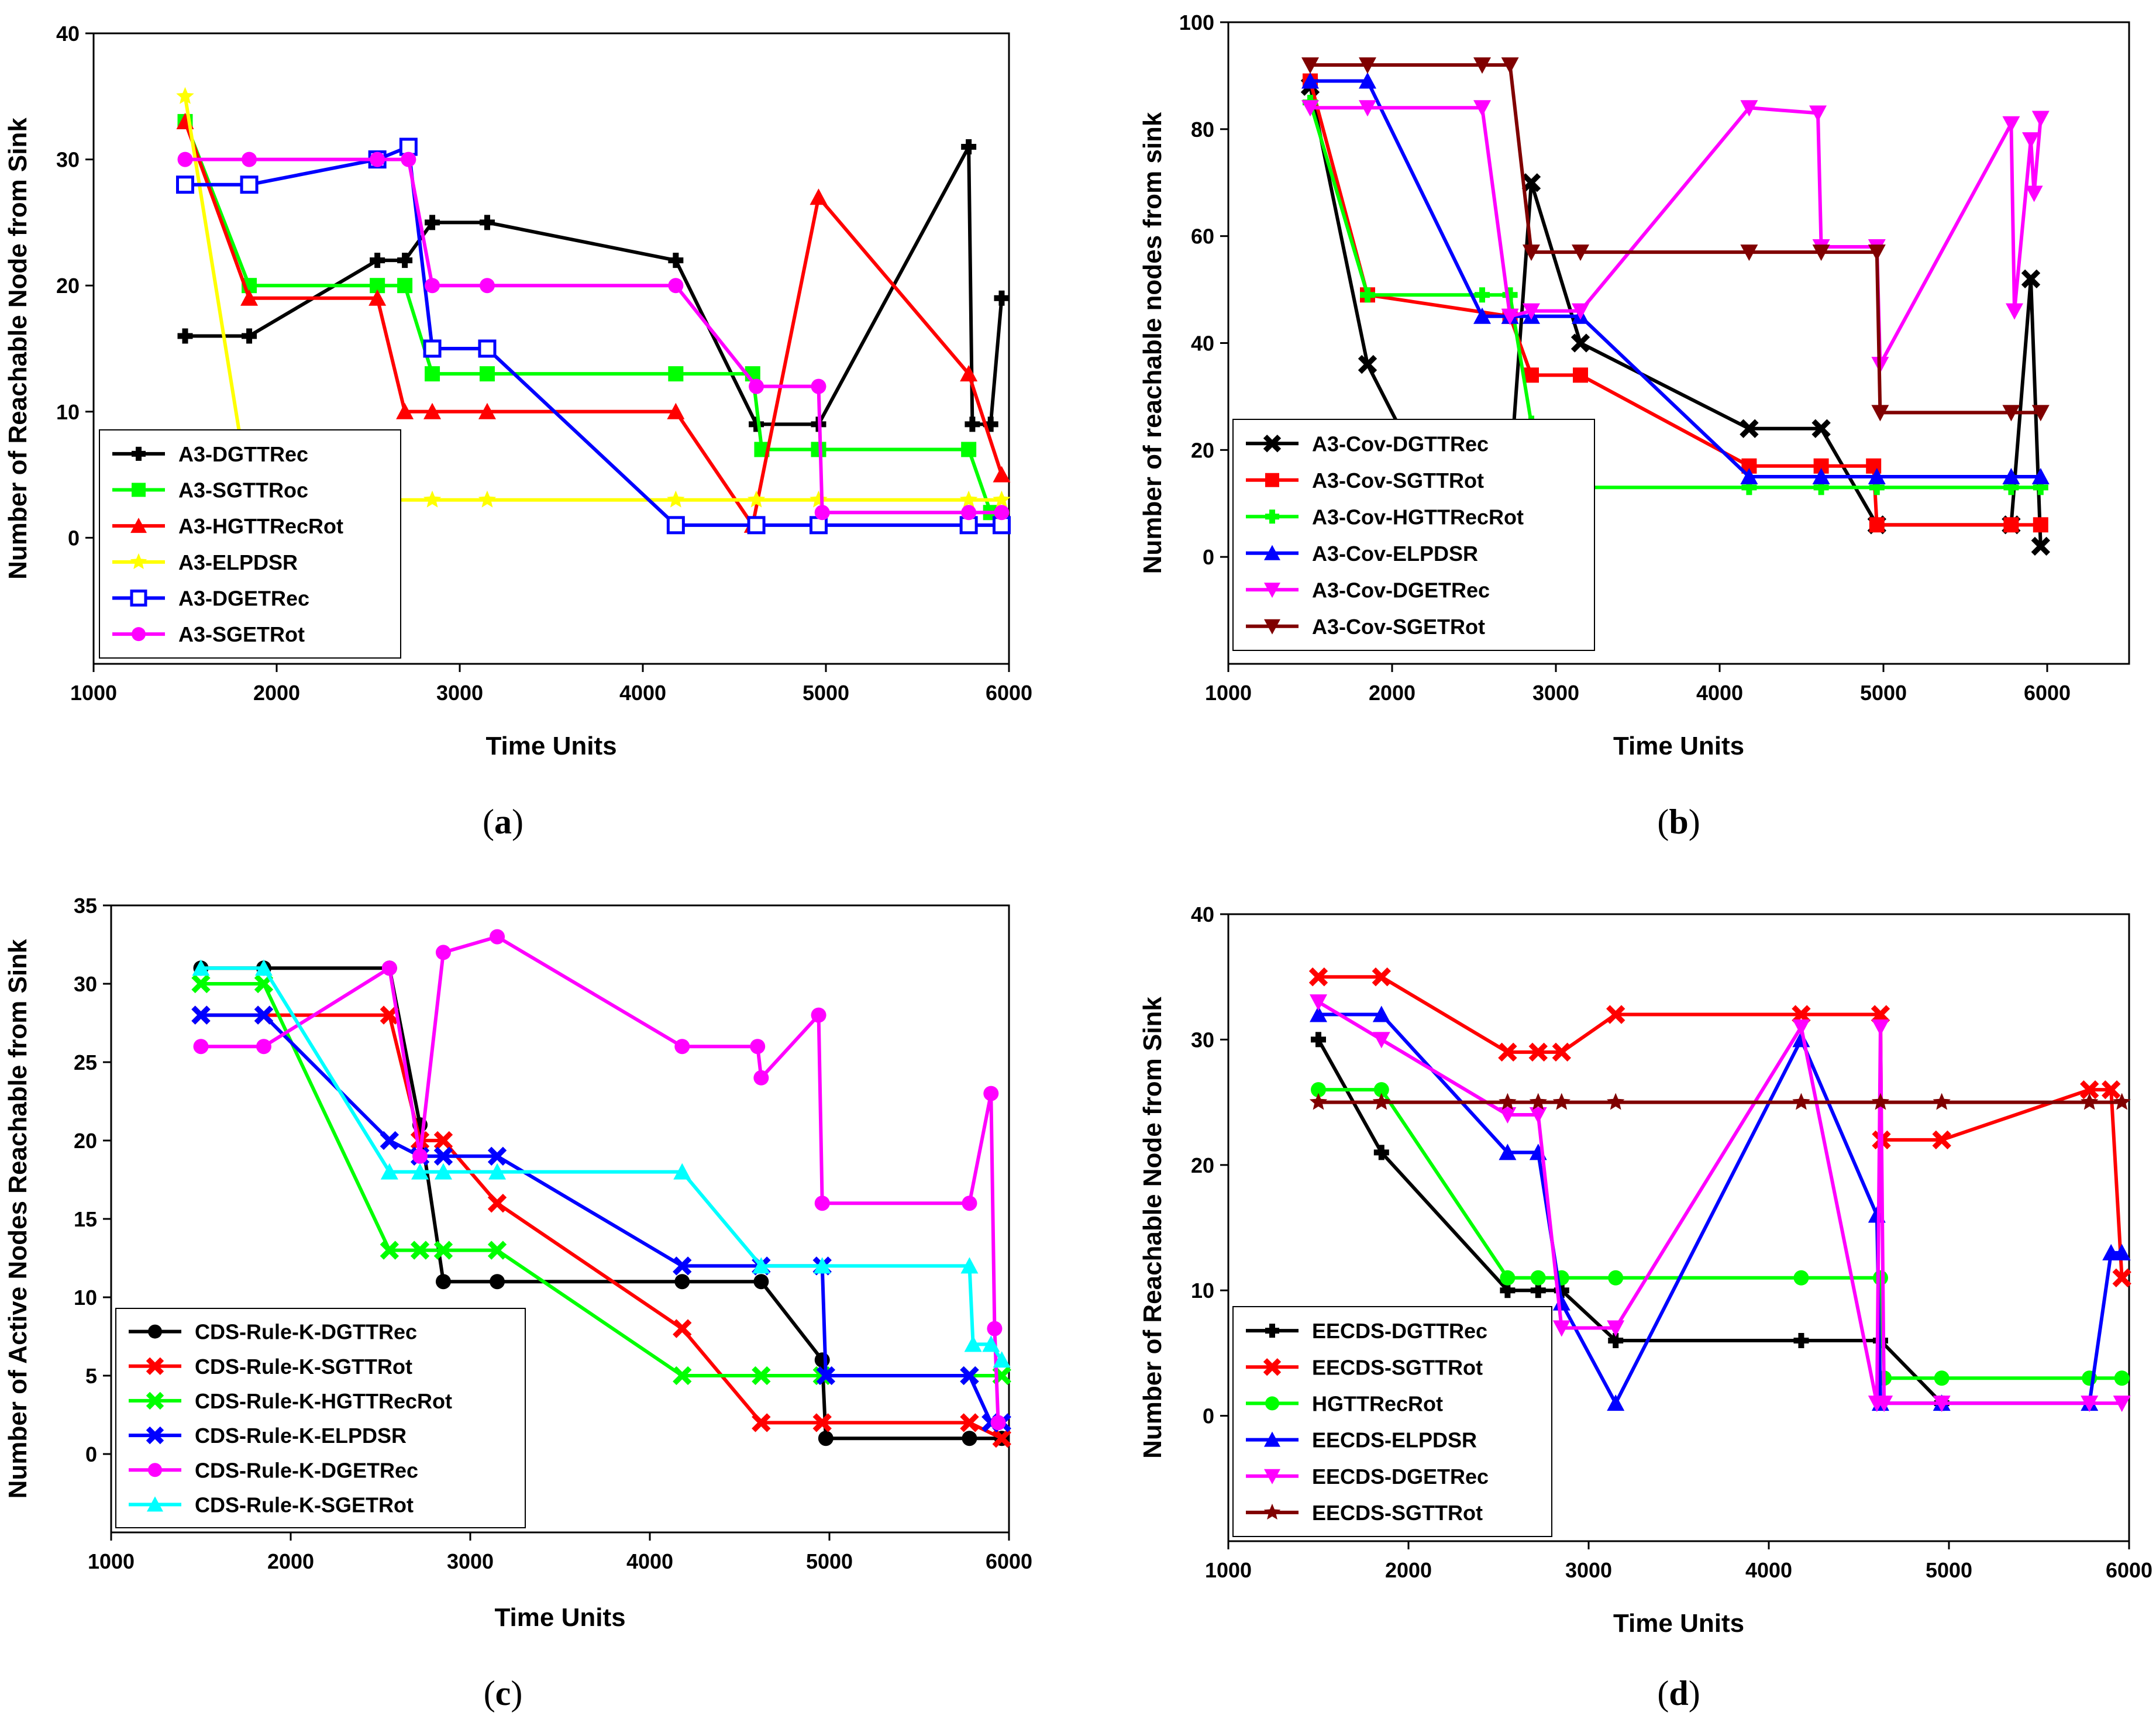 The width and height of the screenshot is (2156, 1726). What do you see at coordinates (593, 285) in the screenshot?
I see `series-a3-dgttrec` at bounding box center [593, 285].